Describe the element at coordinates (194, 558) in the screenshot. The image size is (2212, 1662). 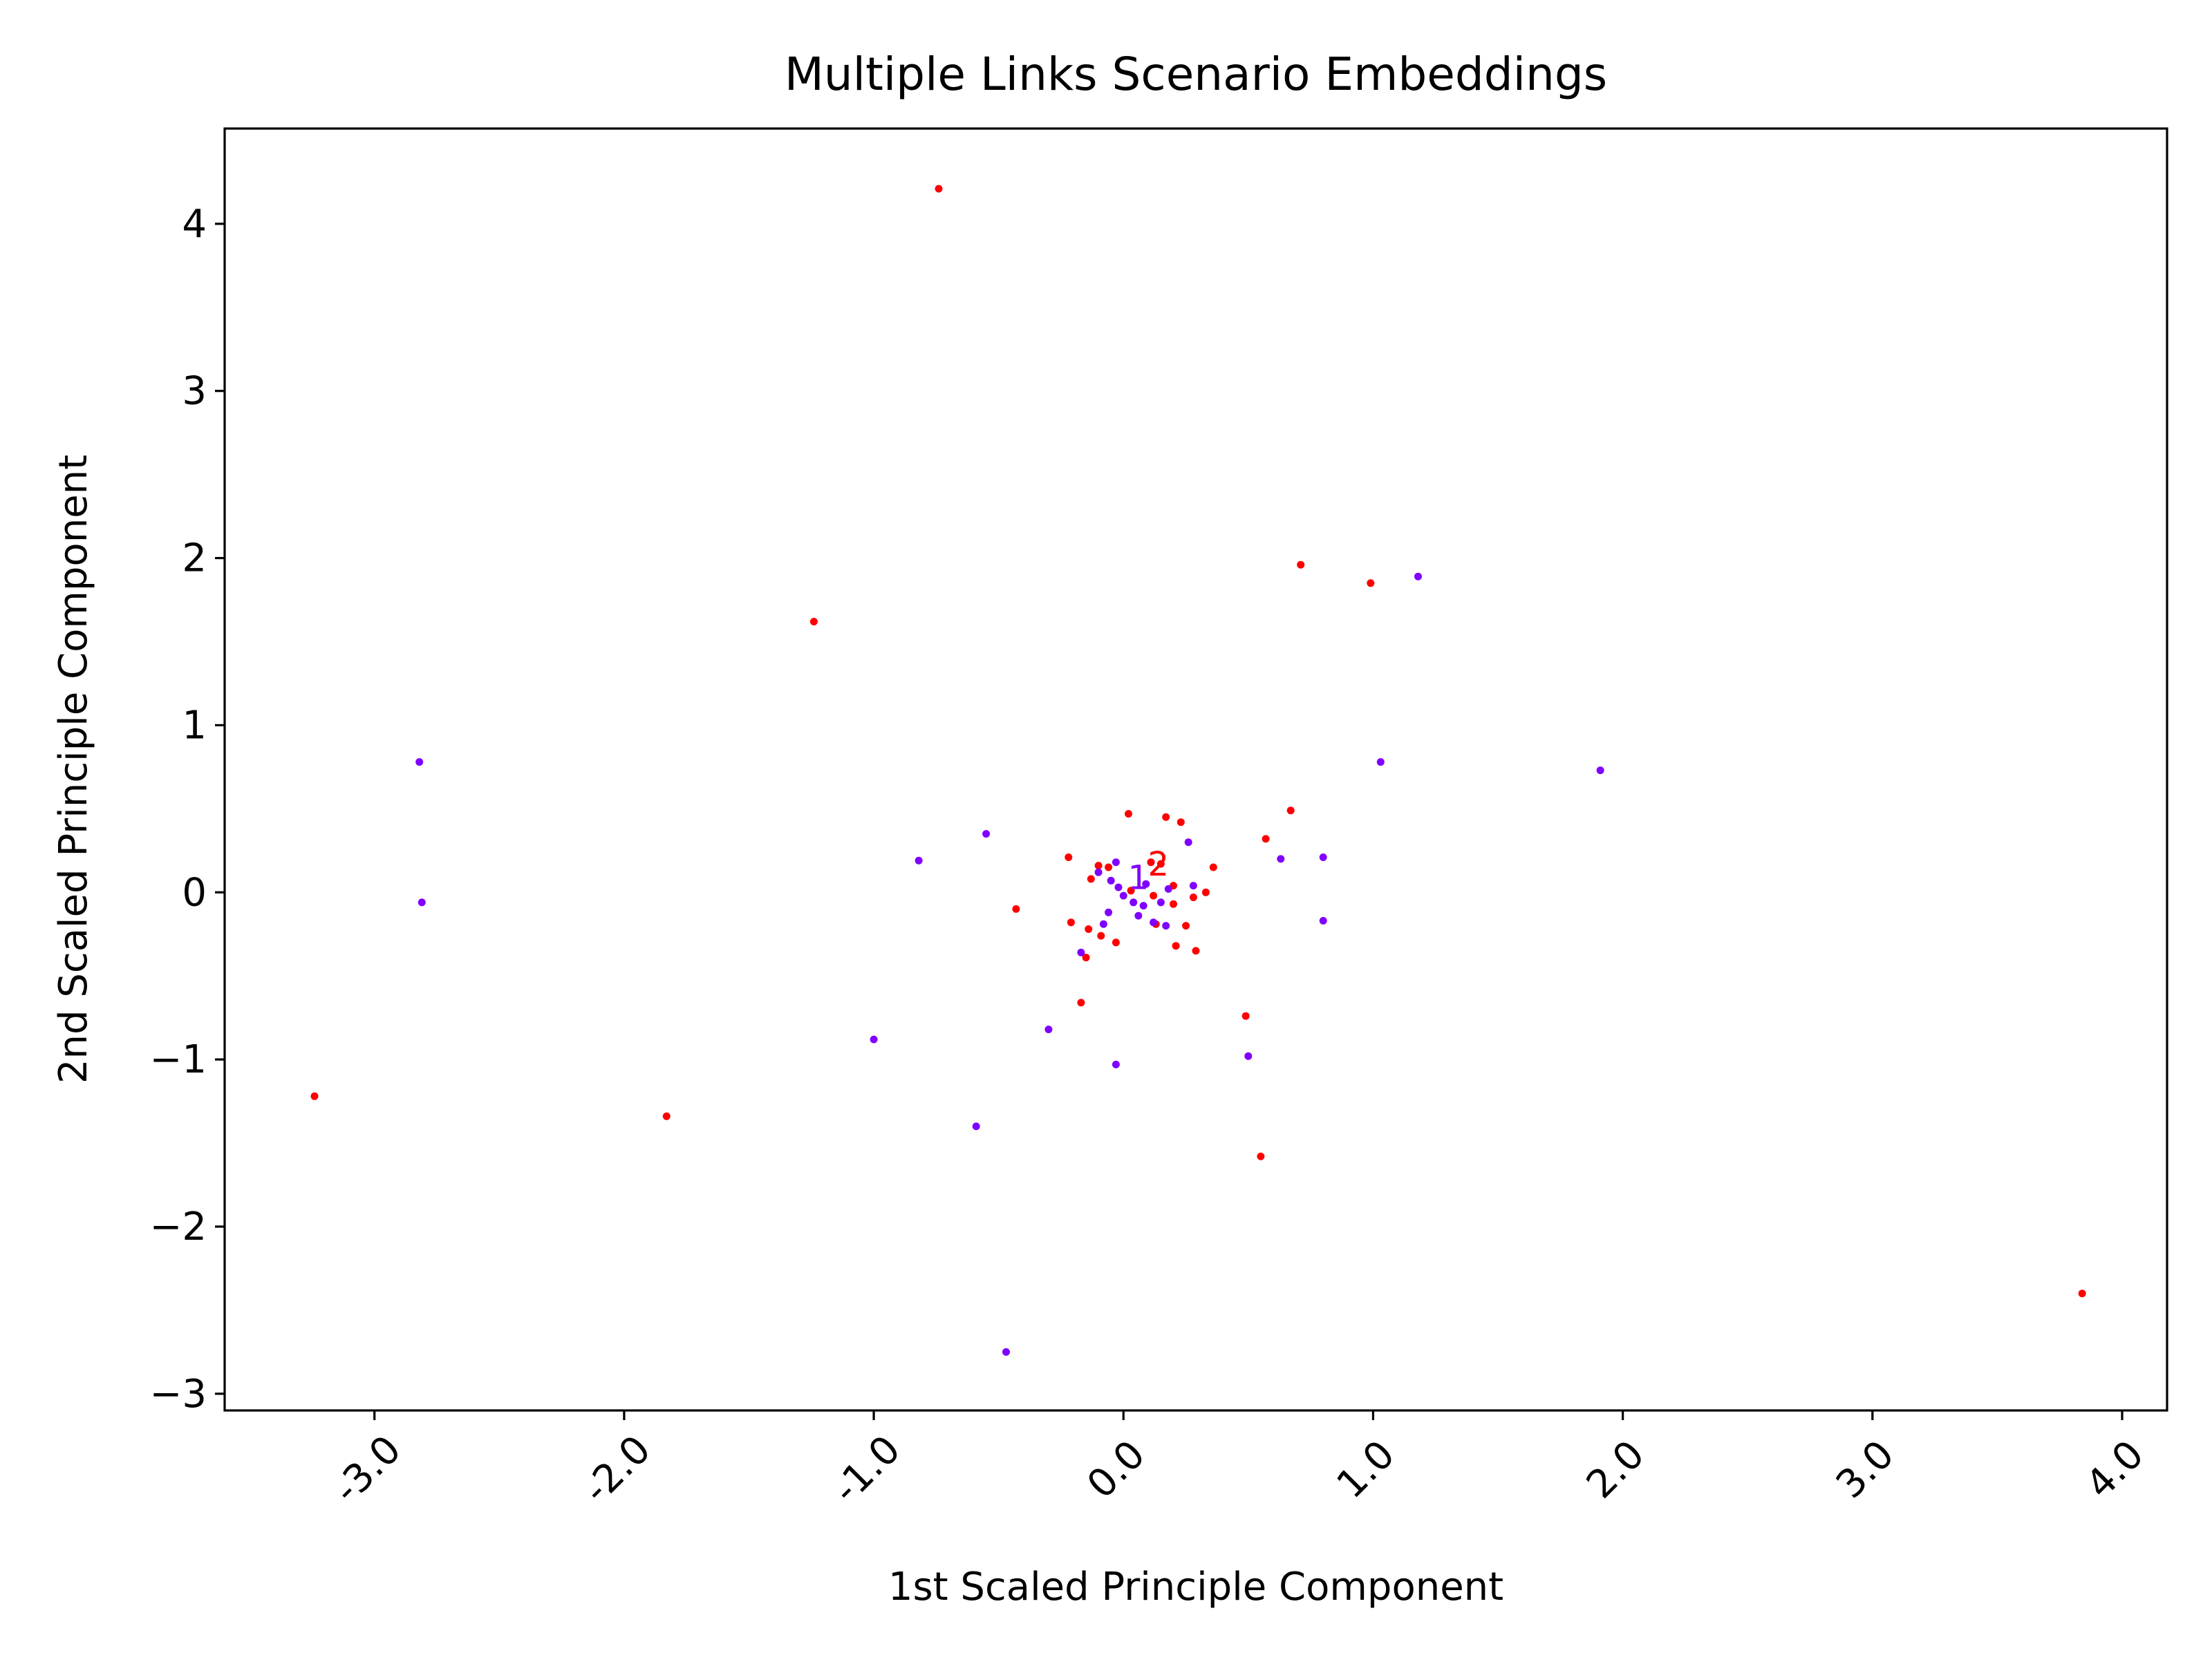
I see `y-tick-label: 2` at that location.